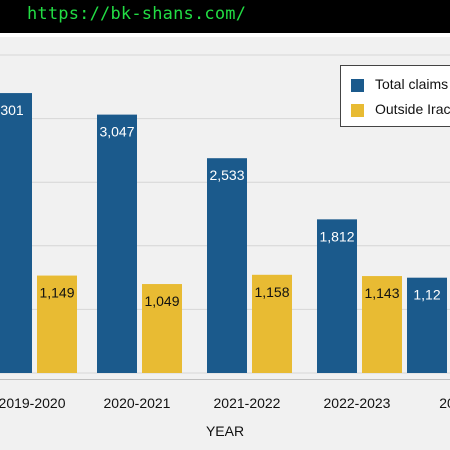 Image resolution: width=450 pixels, height=450 pixels. I want to click on x-axis-line, so click(225, 379).